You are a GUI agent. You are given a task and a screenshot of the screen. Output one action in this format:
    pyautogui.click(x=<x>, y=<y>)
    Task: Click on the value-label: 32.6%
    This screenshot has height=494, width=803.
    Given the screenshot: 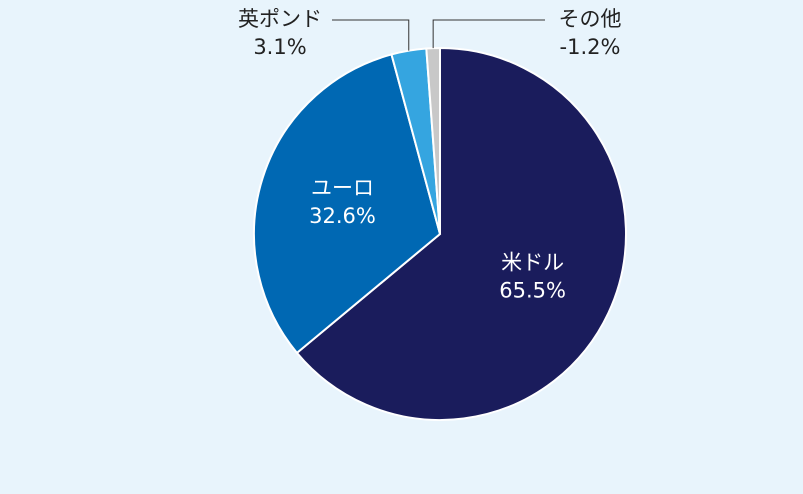 What is the action you would take?
    pyautogui.click(x=342, y=216)
    